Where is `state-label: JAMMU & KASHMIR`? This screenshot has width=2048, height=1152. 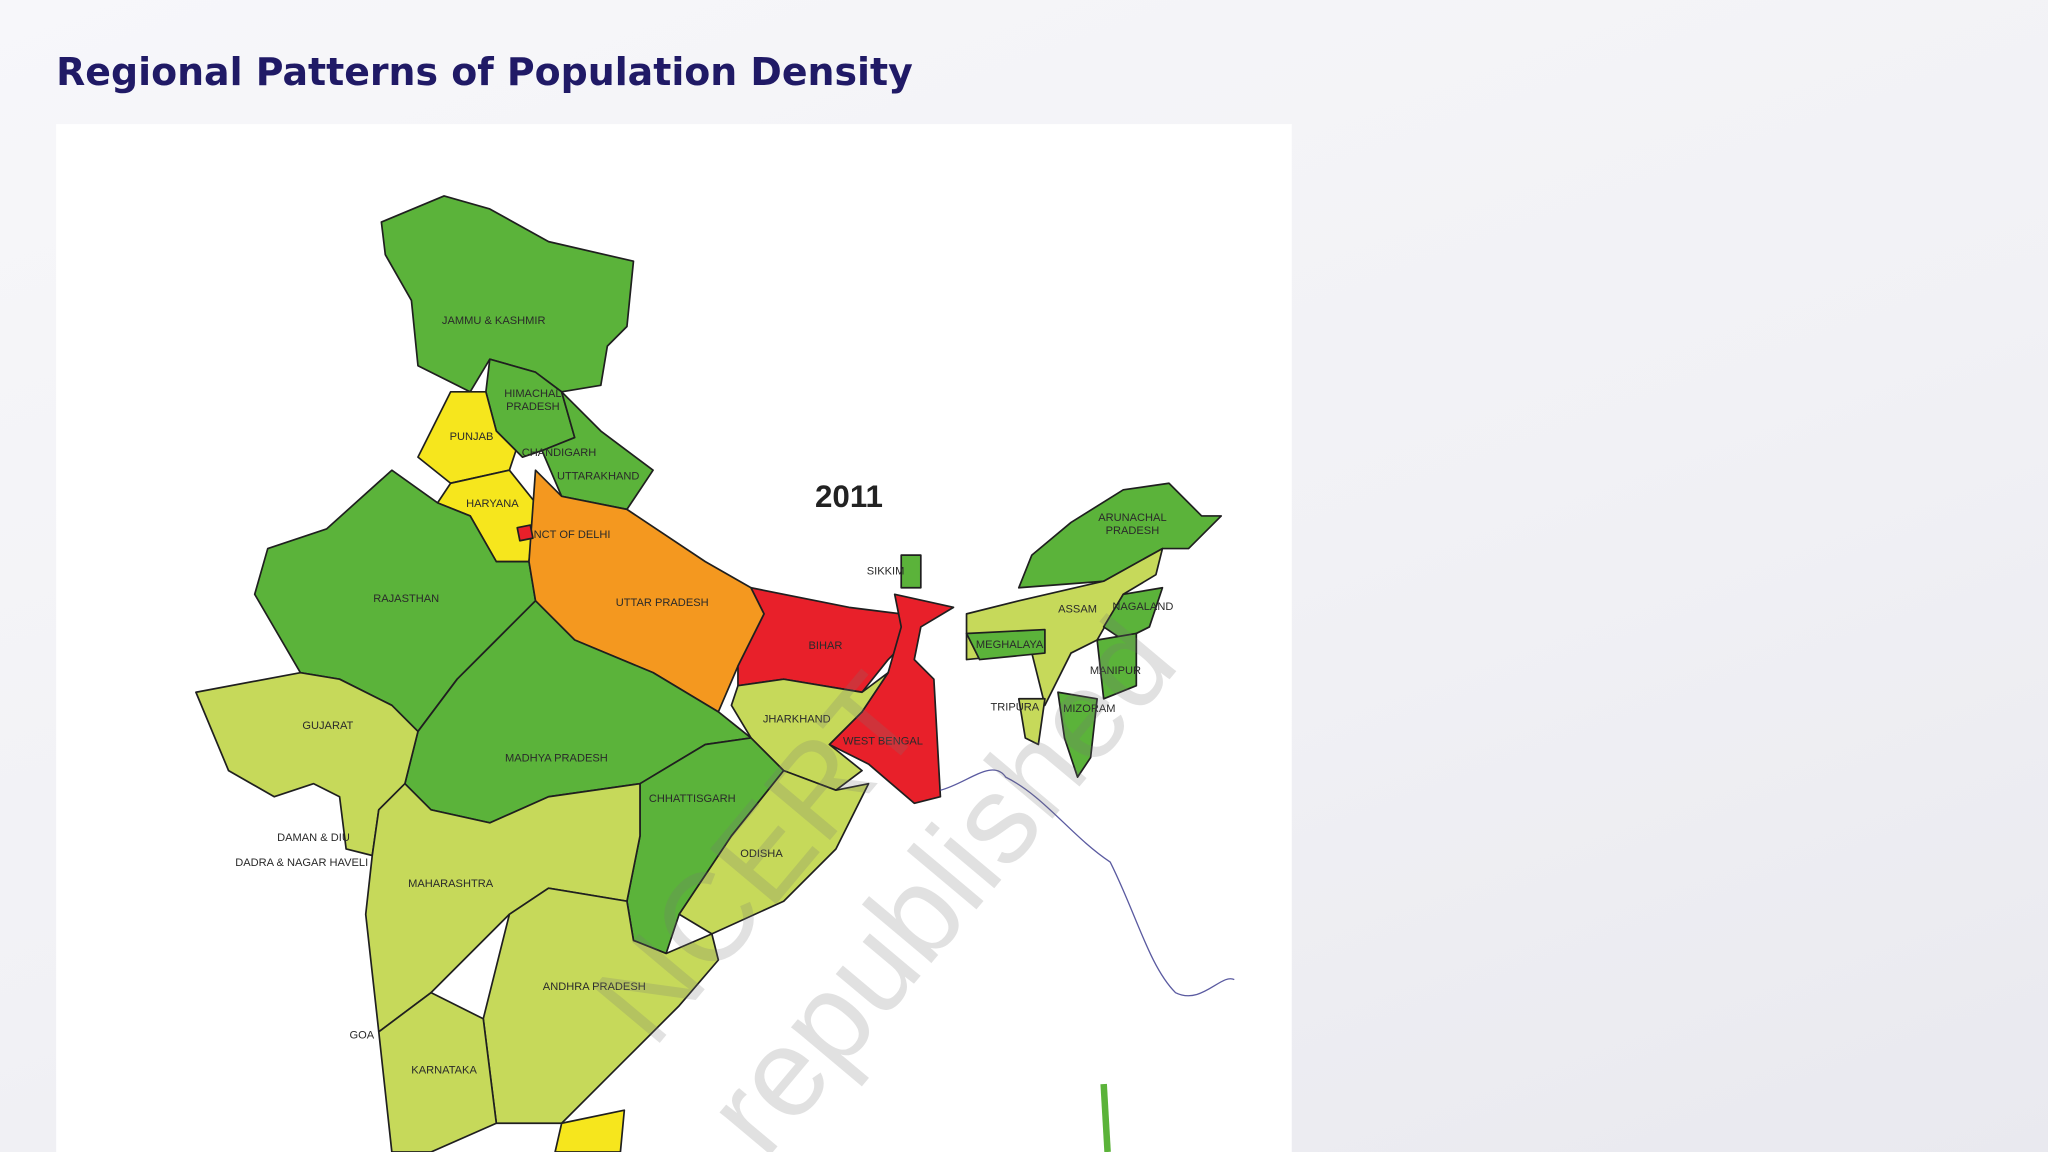 state-label: JAMMU & KASHMIR is located at coordinates (494, 321).